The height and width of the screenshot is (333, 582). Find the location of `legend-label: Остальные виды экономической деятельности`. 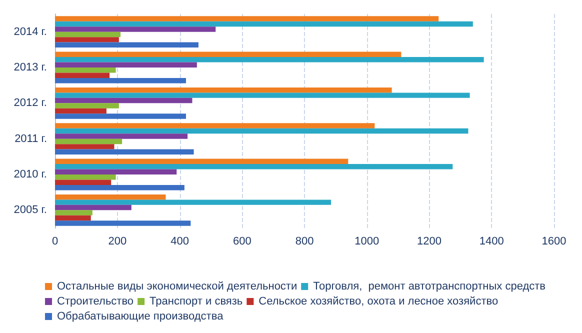

legend-label: Остальные виды экономической деятельности is located at coordinates (177, 286).